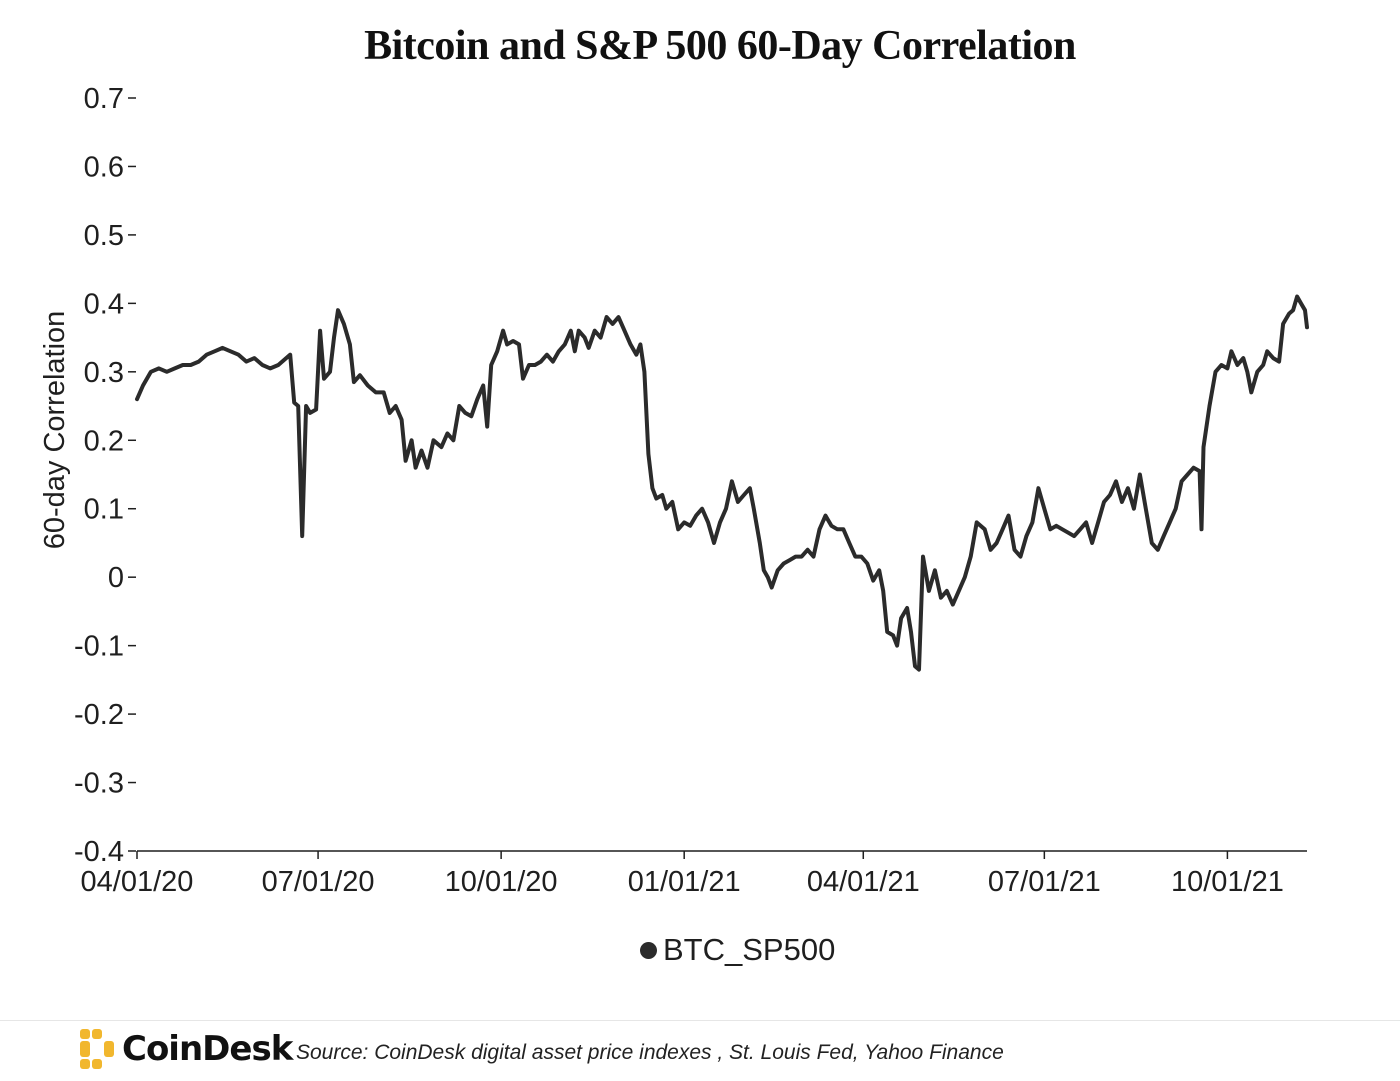 The image size is (1400, 1081). I want to click on y-tick-label: 0.7, so click(104, 99).